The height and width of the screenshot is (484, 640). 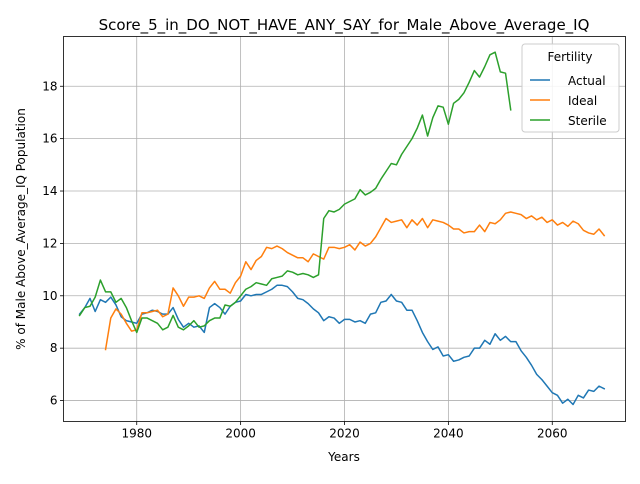 What do you see at coordinates (343, 457) in the screenshot?
I see `x-axis-label: Years` at bounding box center [343, 457].